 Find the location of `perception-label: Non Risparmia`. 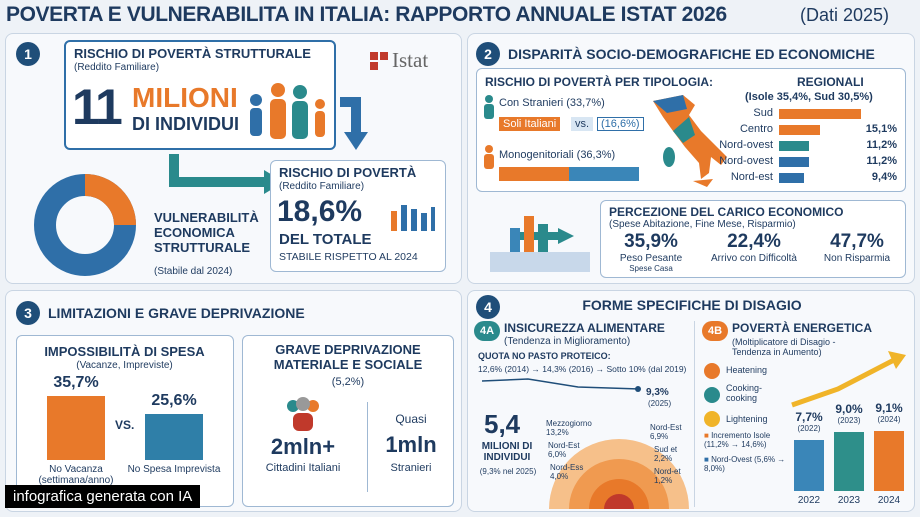

perception-label: Non Risparmia is located at coordinates (857, 258).